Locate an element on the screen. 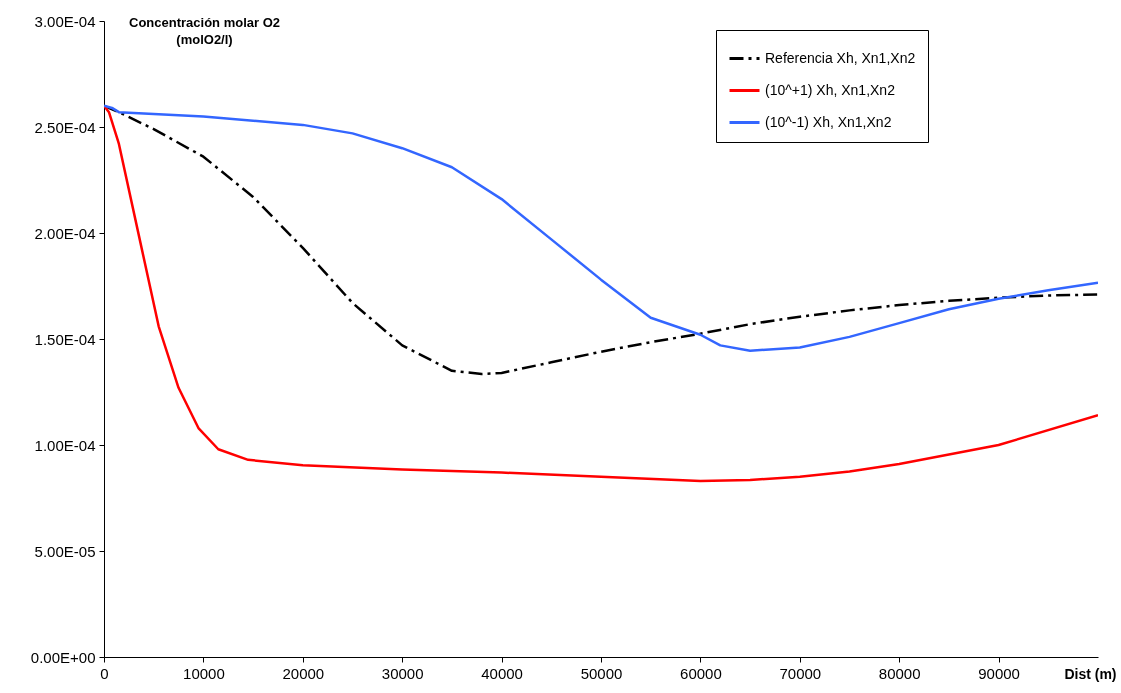 The width and height of the screenshot is (1121, 693). y-tick-label: 3.00E-04 is located at coordinates (65, 21).